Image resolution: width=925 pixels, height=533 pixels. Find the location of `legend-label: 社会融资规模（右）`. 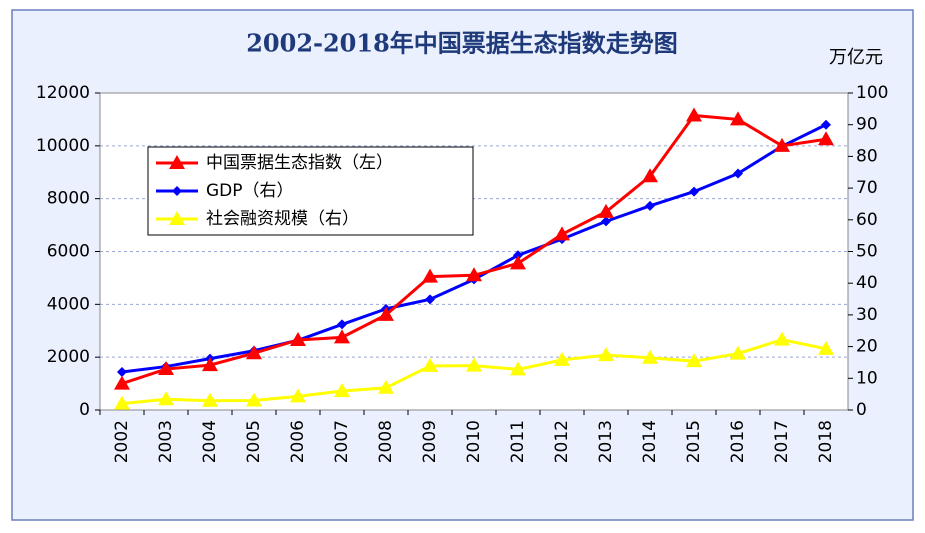

legend-label: 社会融资规模（右） is located at coordinates (282, 219).